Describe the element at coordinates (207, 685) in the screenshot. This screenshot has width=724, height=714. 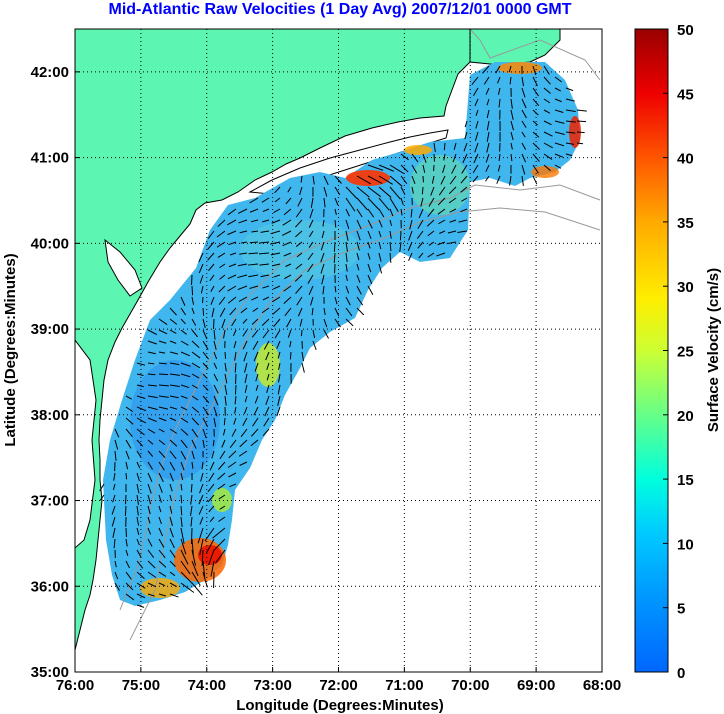
I see `x-tick-label: 74:00` at that location.